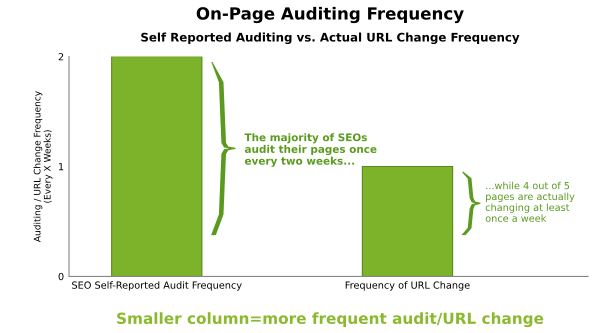 The width and height of the screenshot is (600, 333). I want to click on y-tick-label: 0, so click(61, 276).